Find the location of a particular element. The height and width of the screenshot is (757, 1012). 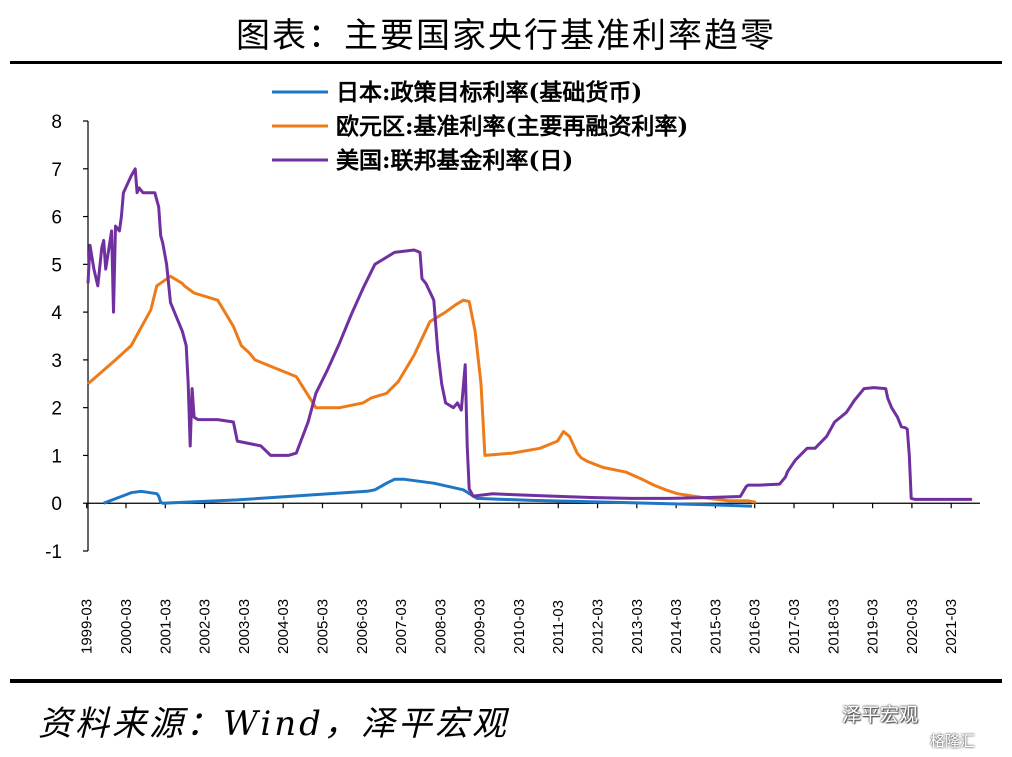

y-tick-label: -1 is located at coordinates (53, 552).